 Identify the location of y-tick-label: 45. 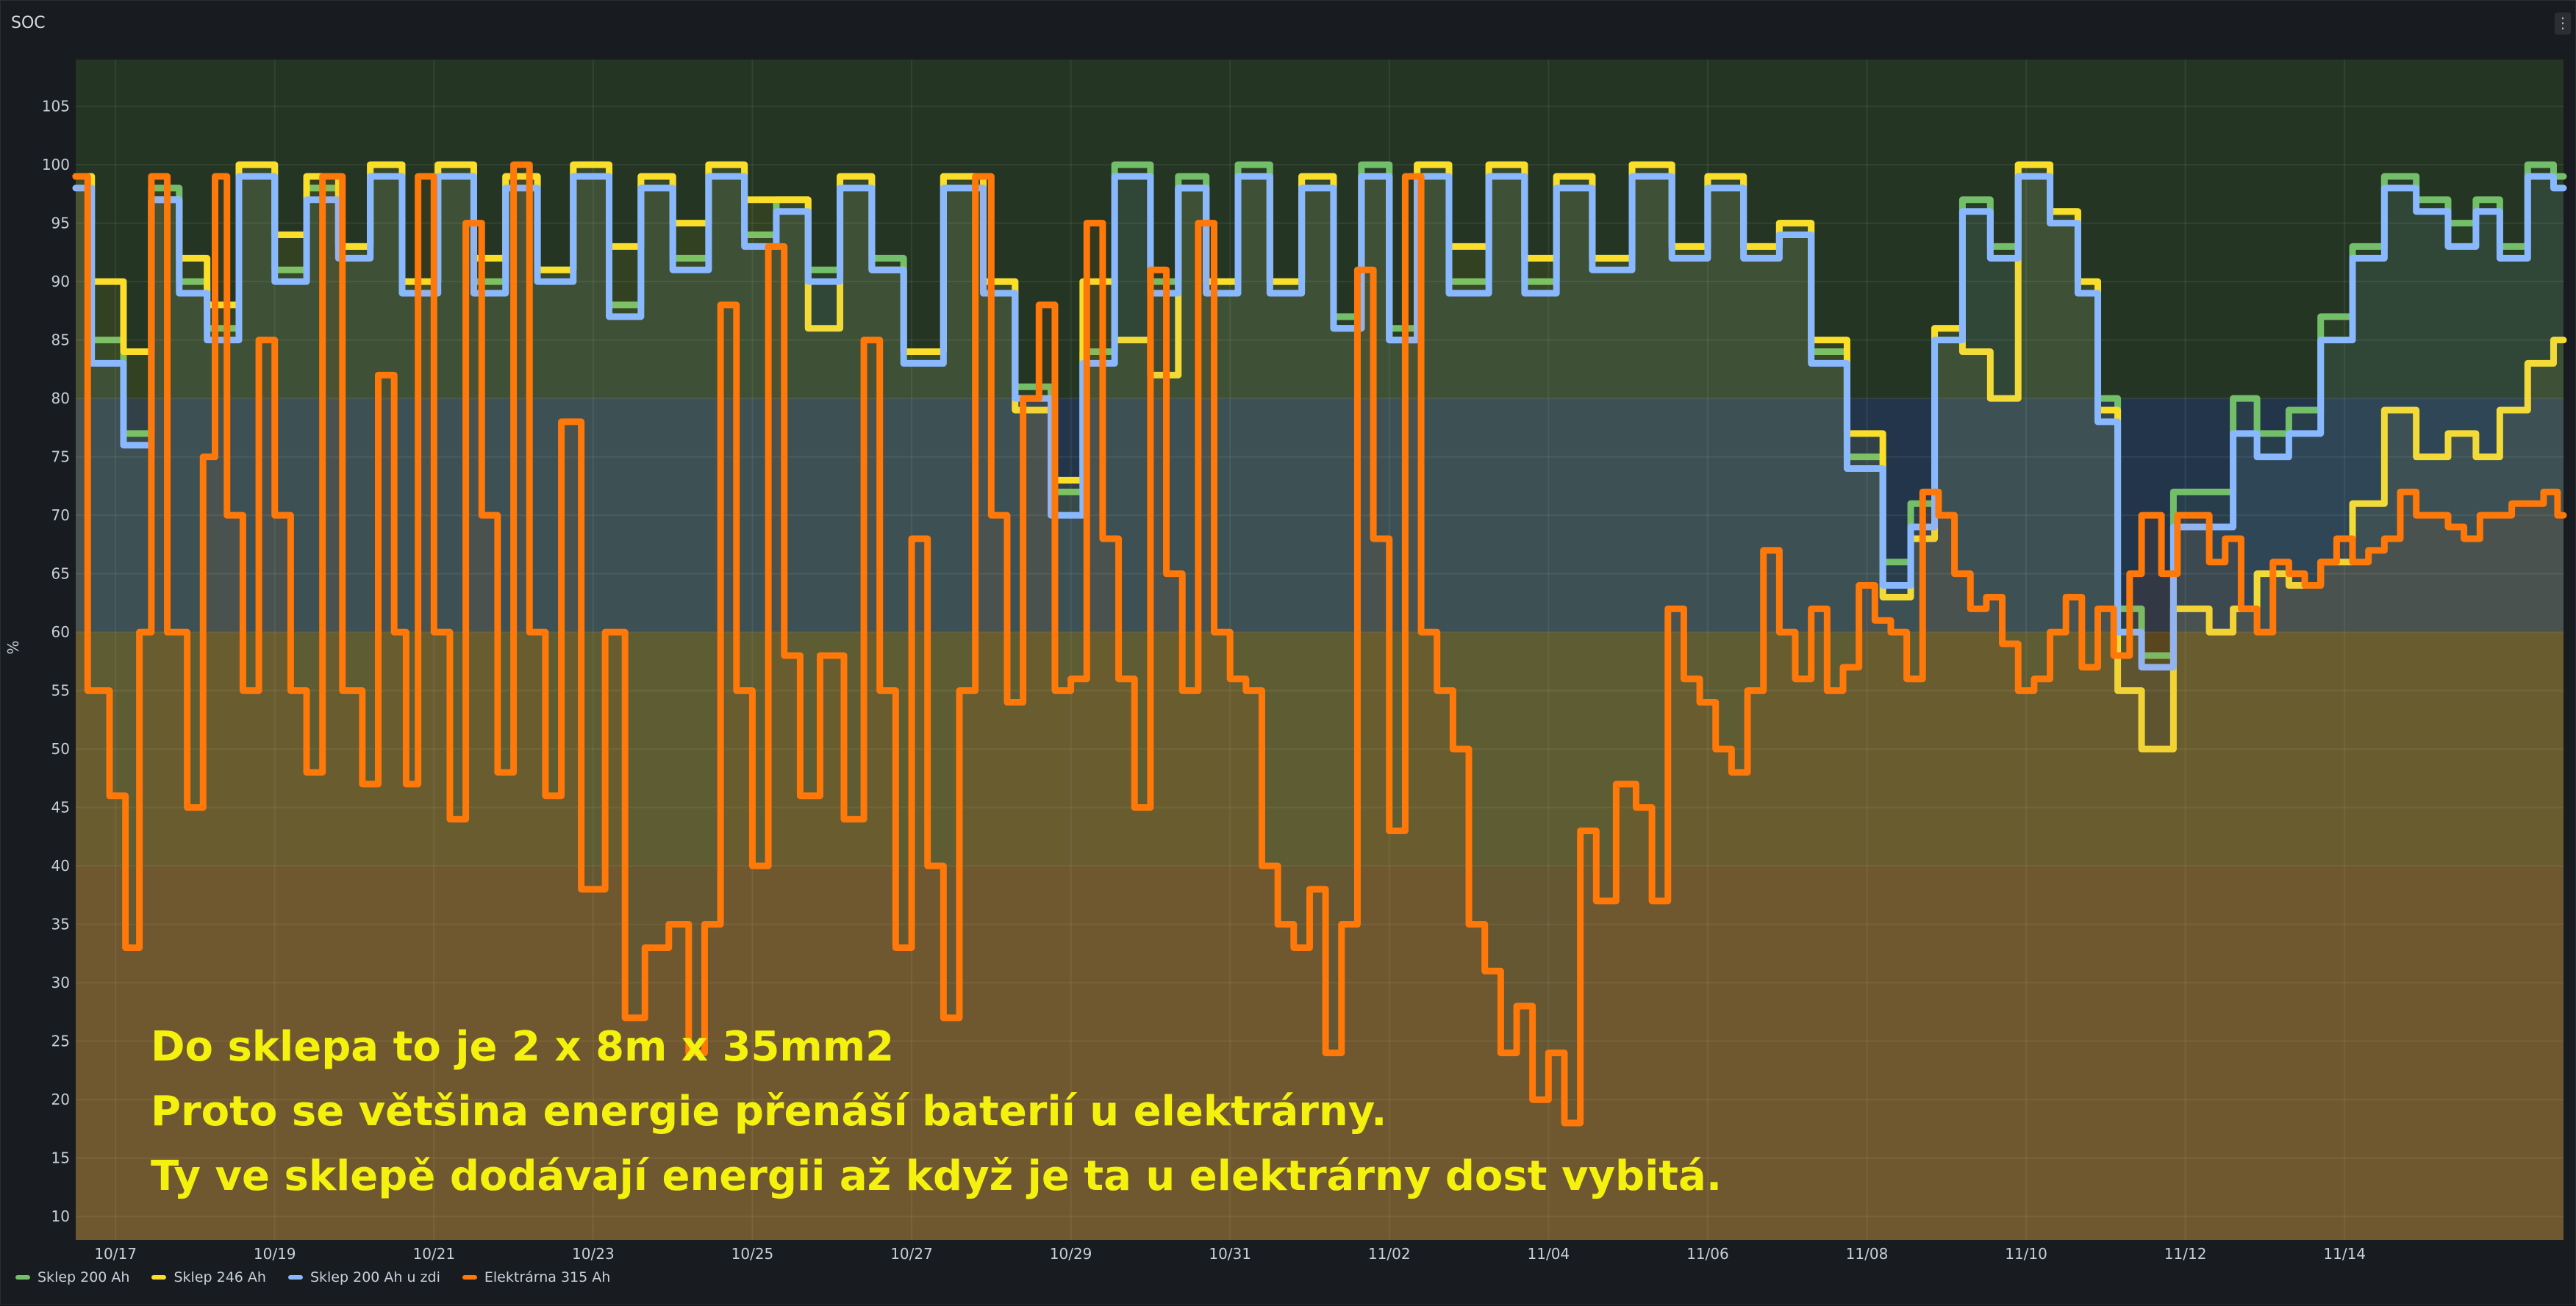
(60, 808).